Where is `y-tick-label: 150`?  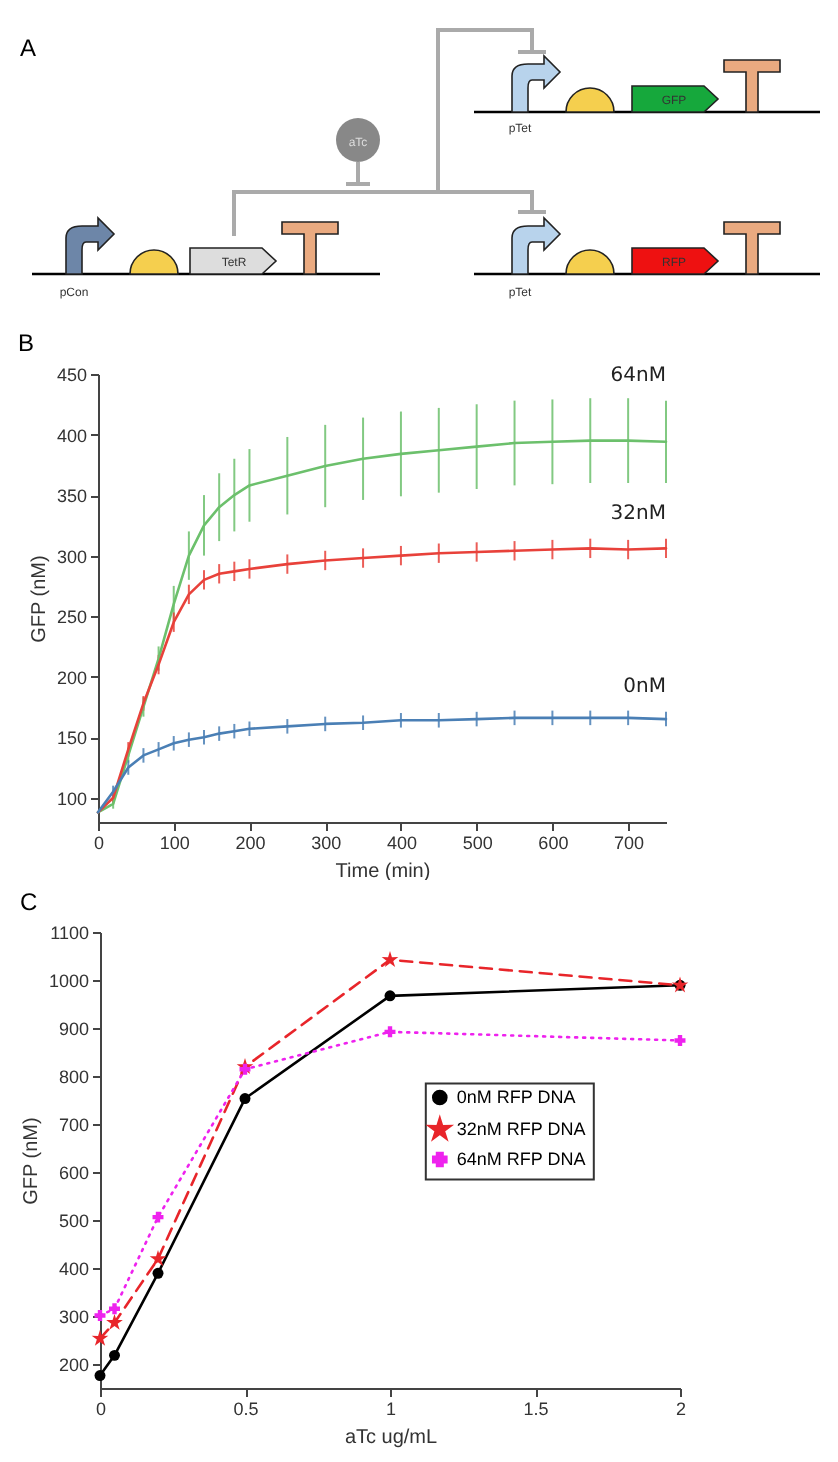 y-tick-label: 150 is located at coordinates (71, 738).